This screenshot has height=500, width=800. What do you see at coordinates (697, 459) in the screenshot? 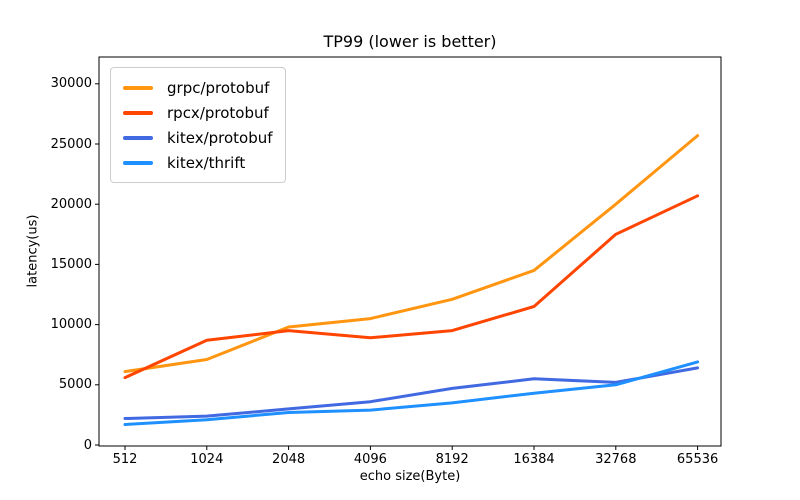
I see `x-tick-label: 65536` at bounding box center [697, 459].